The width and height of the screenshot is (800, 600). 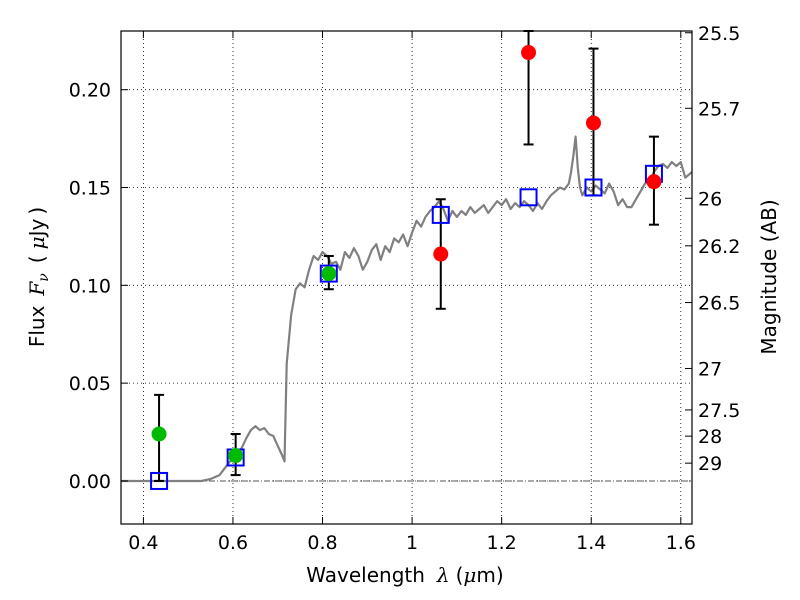 What do you see at coordinates (769, 276) in the screenshot?
I see `y2-axis-title: Magnitude (AB)` at bounding box center [769, 276].